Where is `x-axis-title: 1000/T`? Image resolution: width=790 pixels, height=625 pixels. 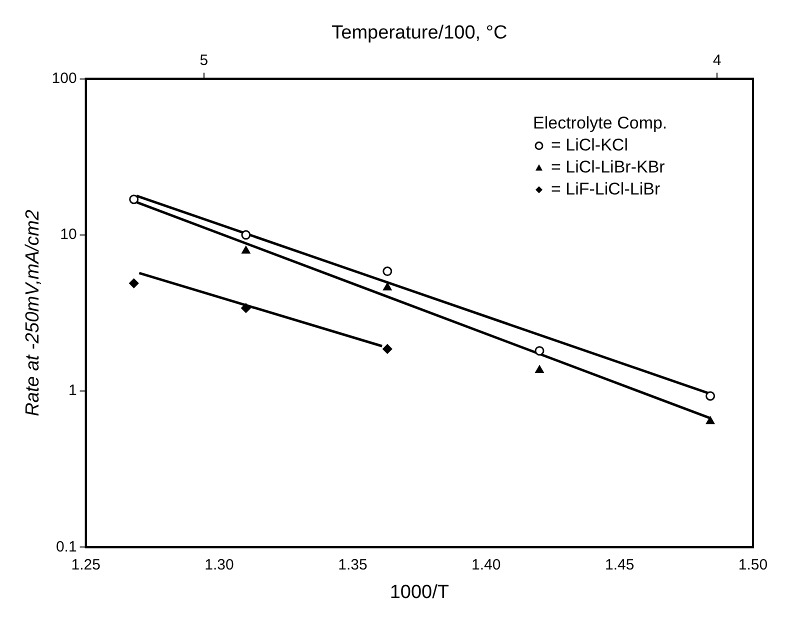 x-axis-title: 1000/T is located at coordinates (420, 592).